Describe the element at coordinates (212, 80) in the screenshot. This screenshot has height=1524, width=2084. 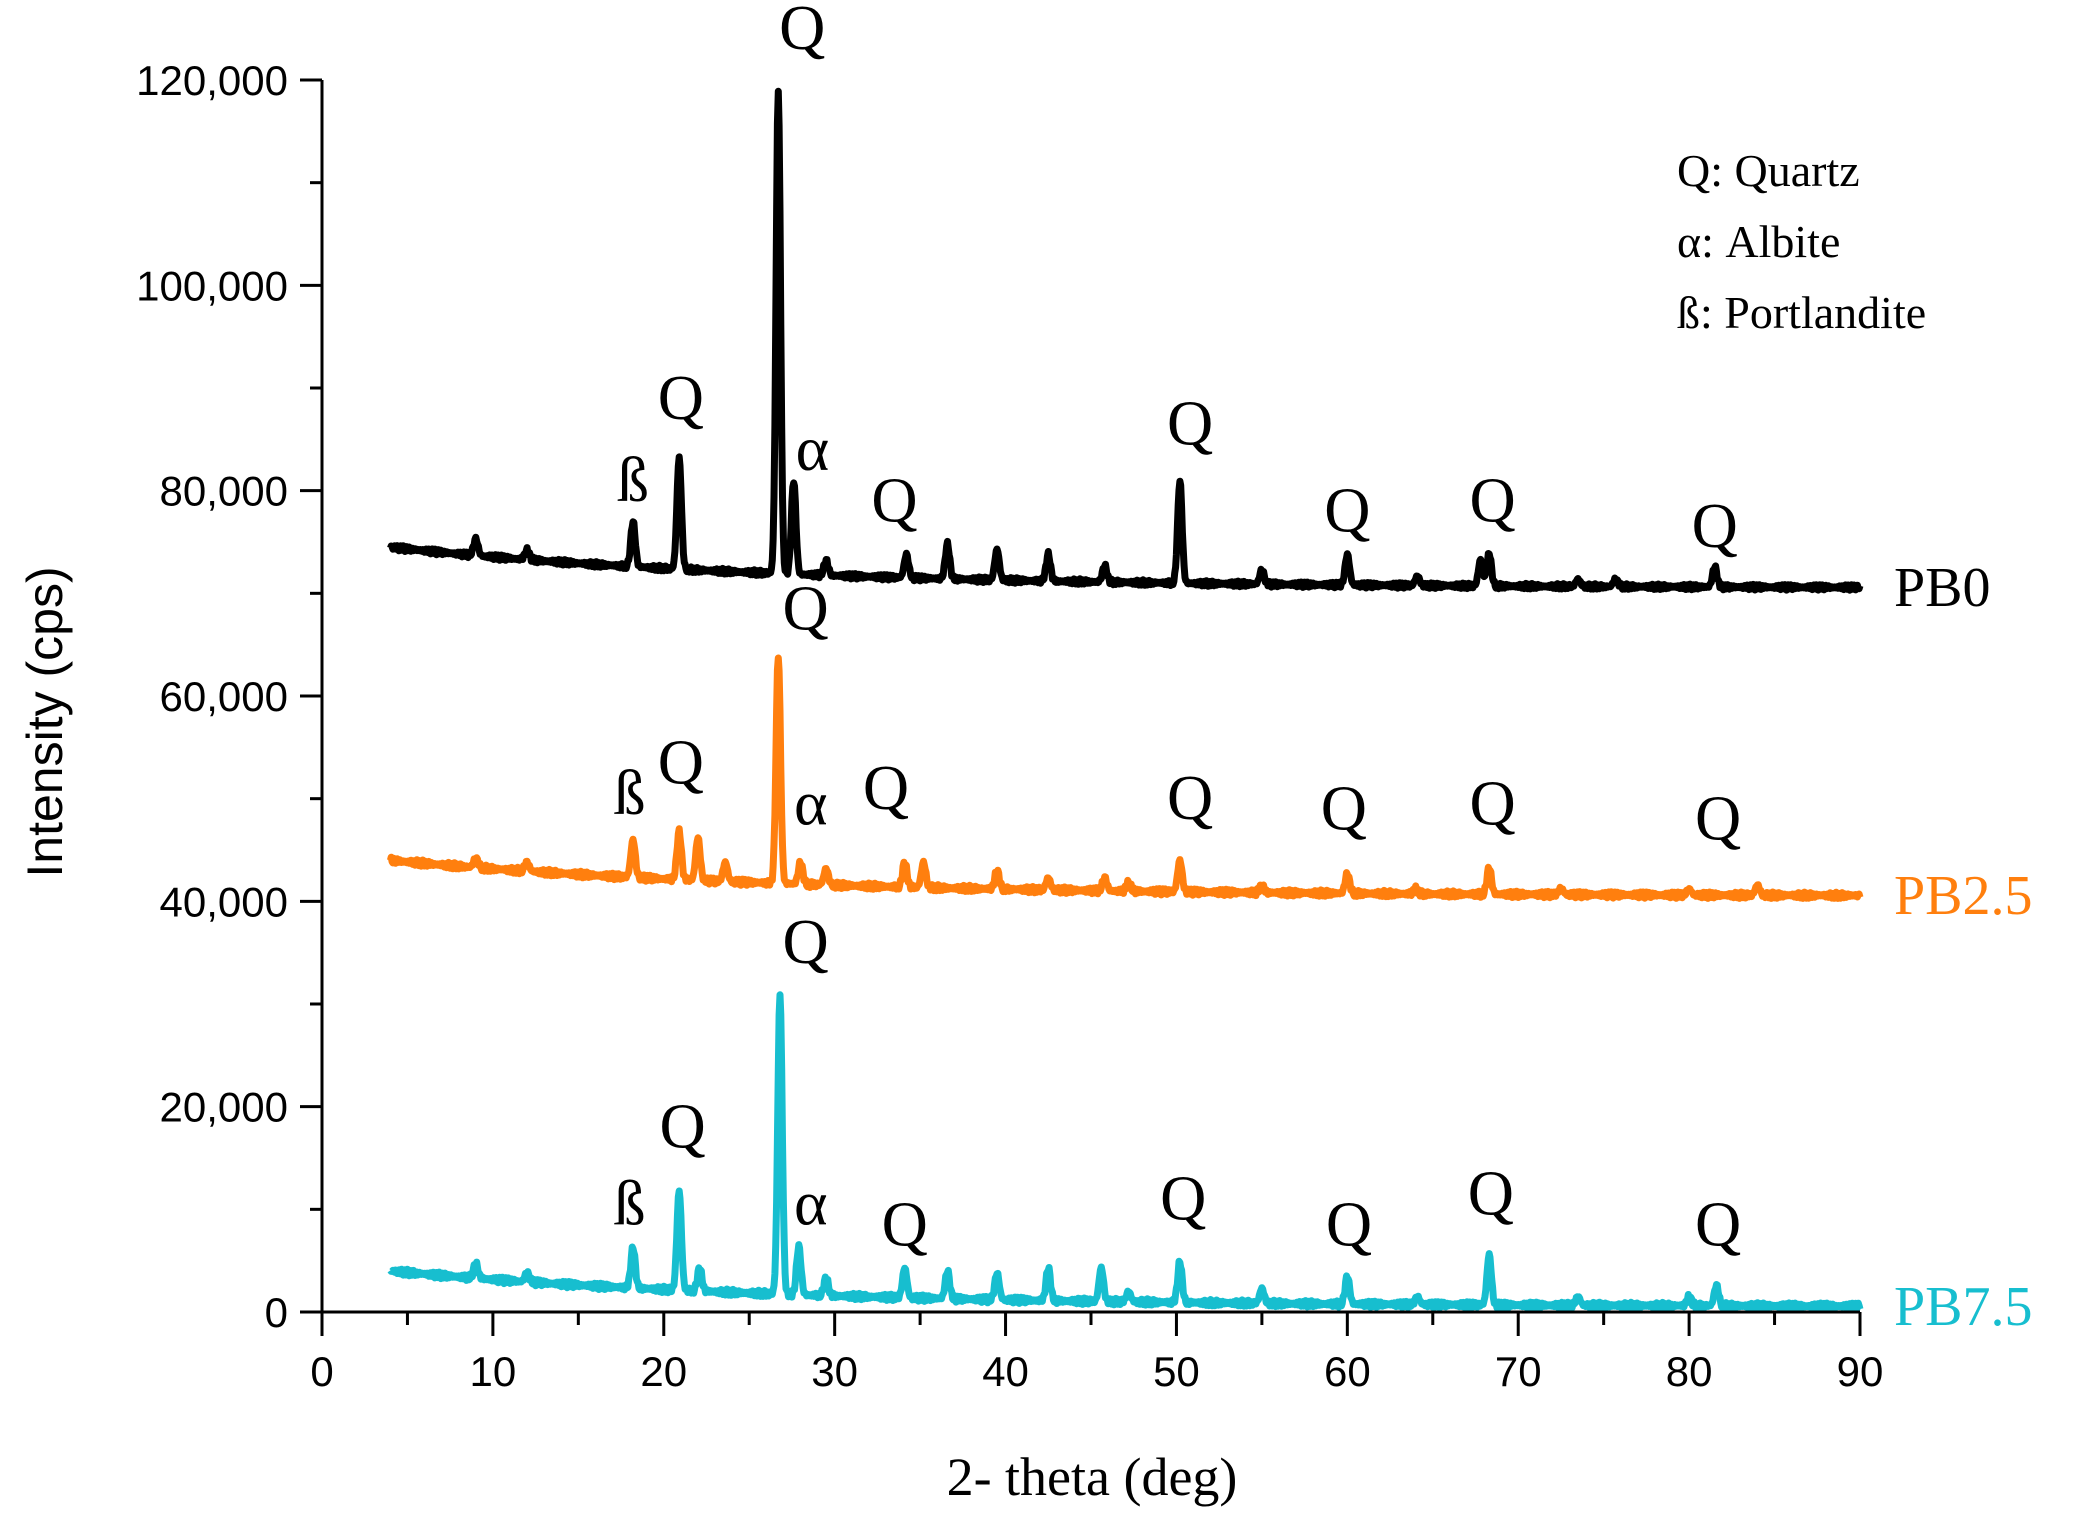
I see `y-tick-label: 120,000` at that location.